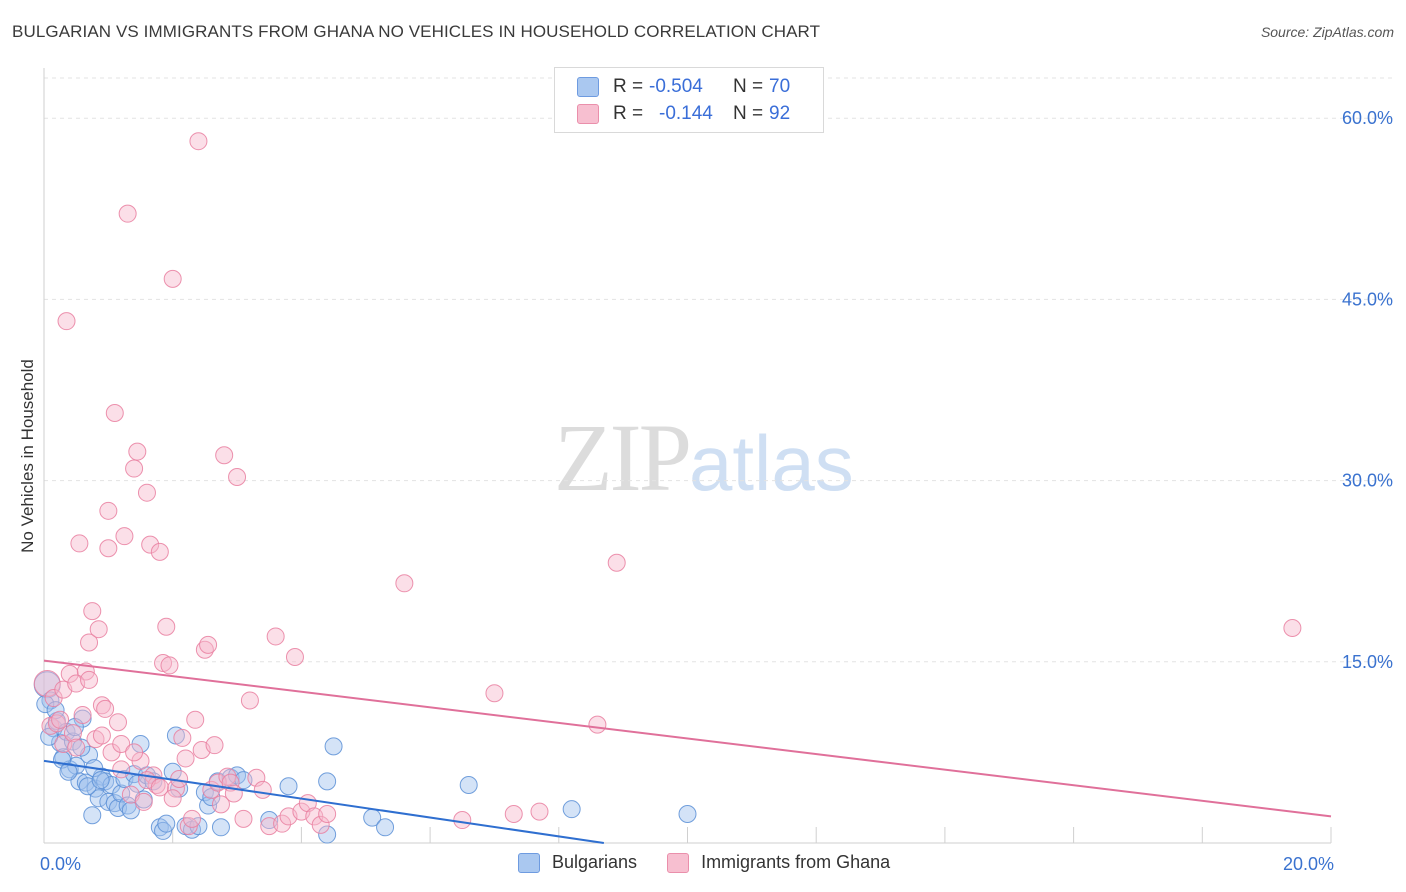  I want to click on y-axis-label: No Vehicles in Household, so click(27, 456).